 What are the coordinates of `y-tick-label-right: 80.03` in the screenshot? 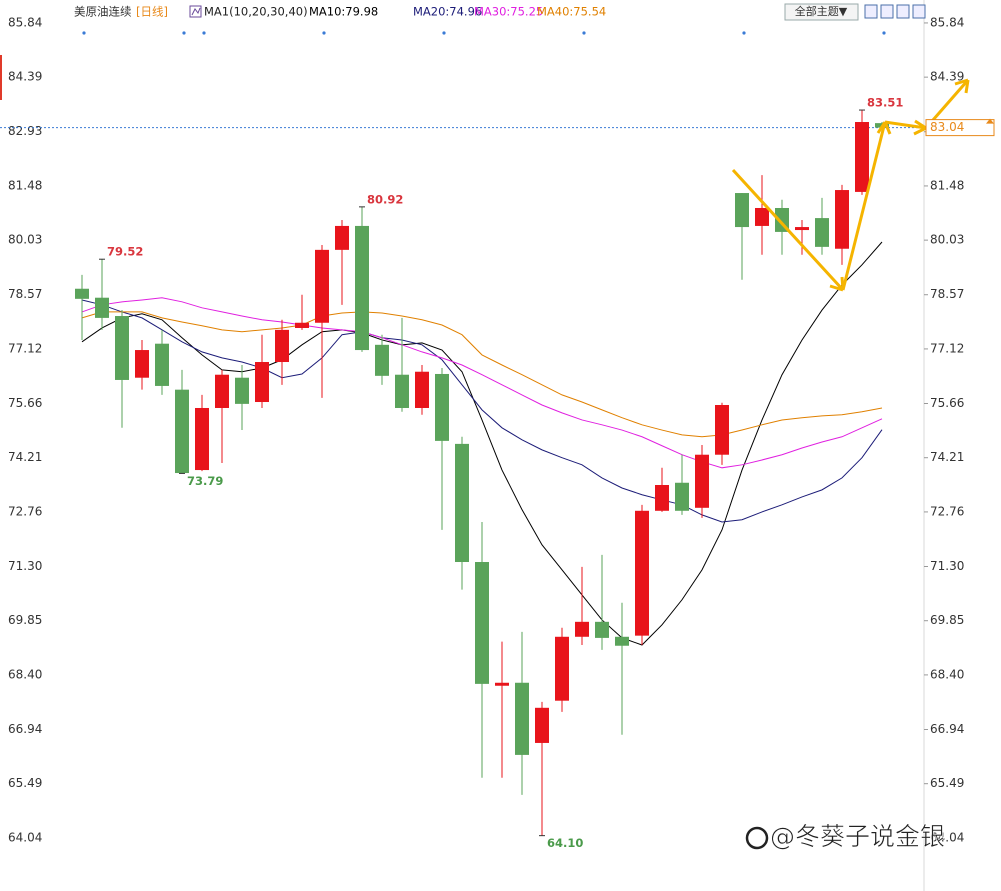 It's located at (947, 240).